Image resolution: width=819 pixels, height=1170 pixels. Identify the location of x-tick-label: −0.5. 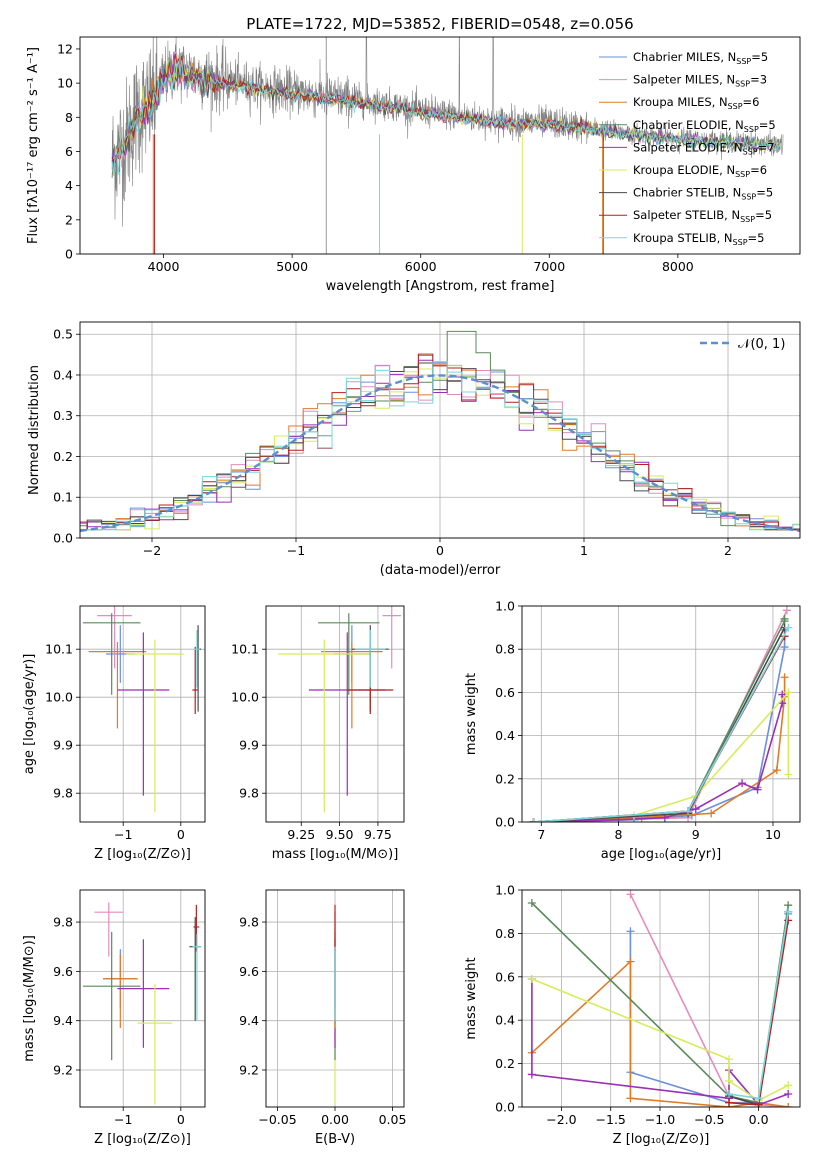
(709, 1119).